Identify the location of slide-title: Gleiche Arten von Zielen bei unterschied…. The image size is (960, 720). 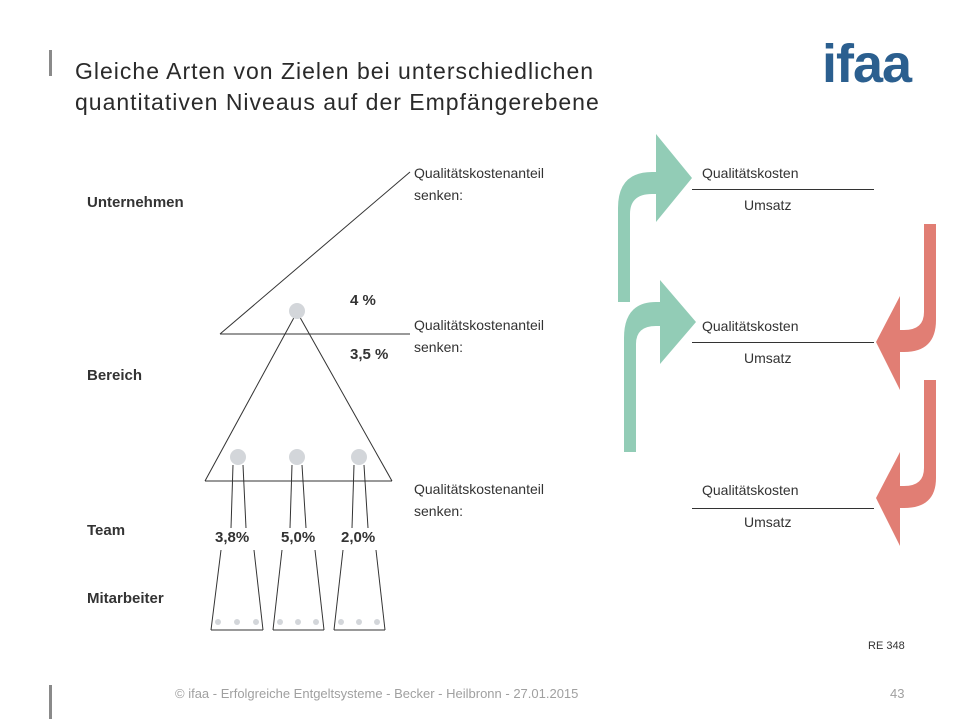
(420, 87).